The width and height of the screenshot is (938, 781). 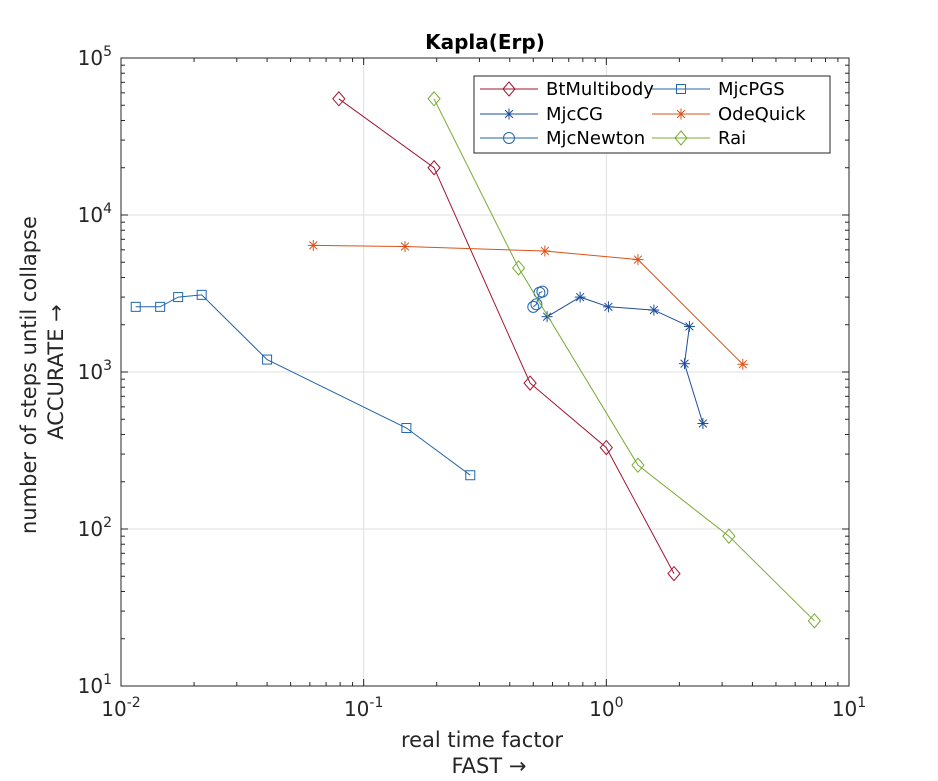 I want to click on legend-label-mjcnewton: MjcNewton, so click(x=595, y=138).